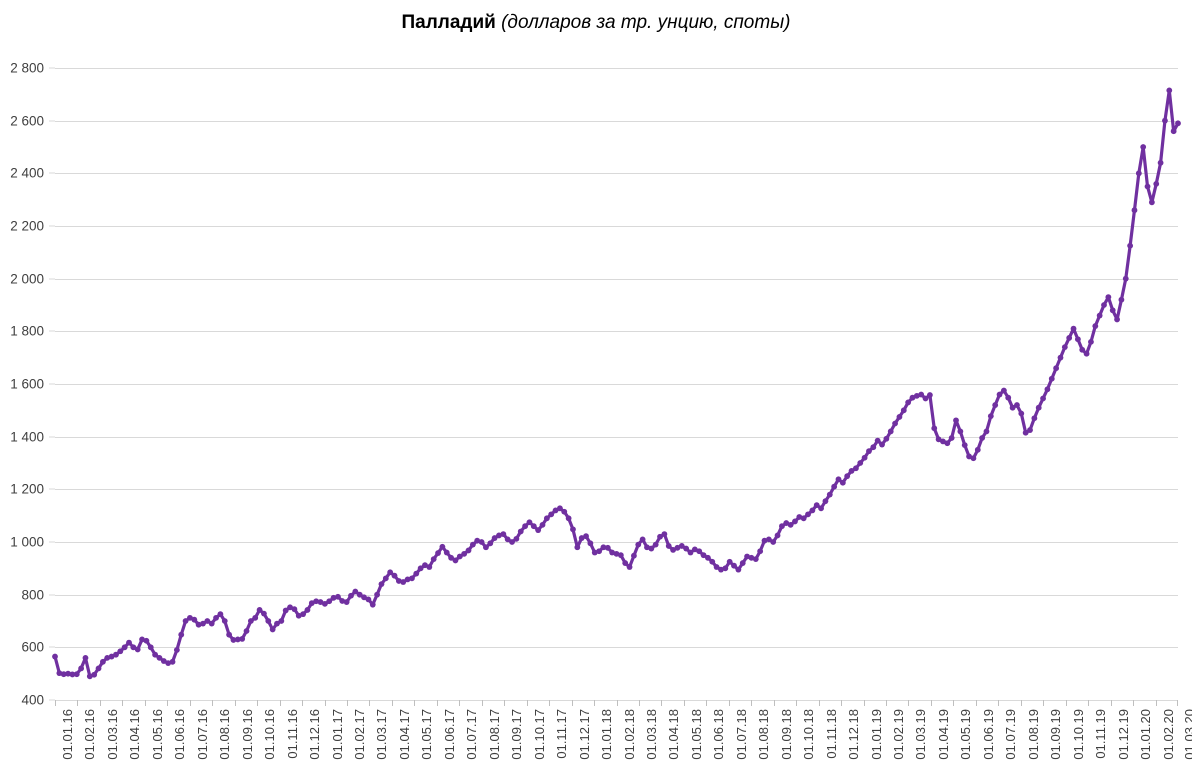  I want to click on x-tick-label: 01.09.19, so click(1056, 734).